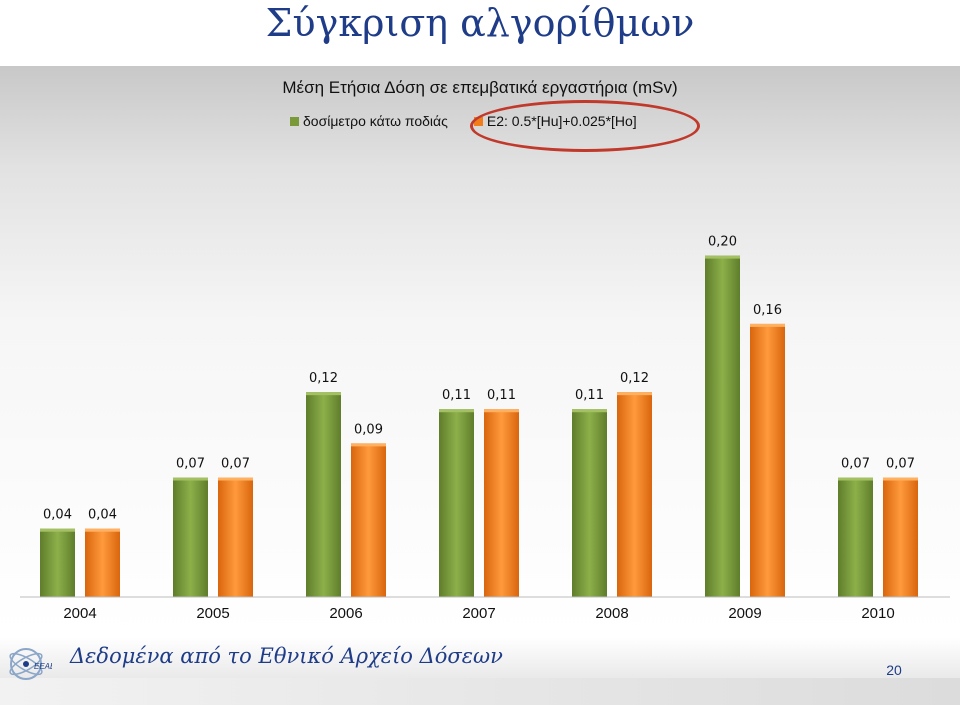  What do you see at coordinates (323, 378) in the screenshot?
I see `data-label-green-2006: 0,12` at bounding box center [323, 378].